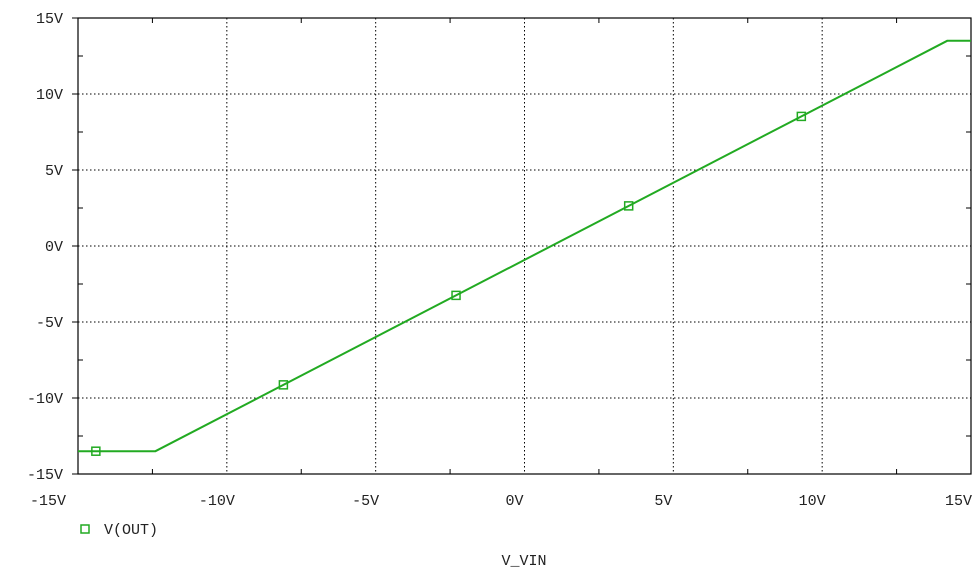 This screenshot has width=976, height=572. What do you see at coordinates (663, 501) in the screenshot?
I see `x-tick-label: 5V` at bounding box center [663, 501].